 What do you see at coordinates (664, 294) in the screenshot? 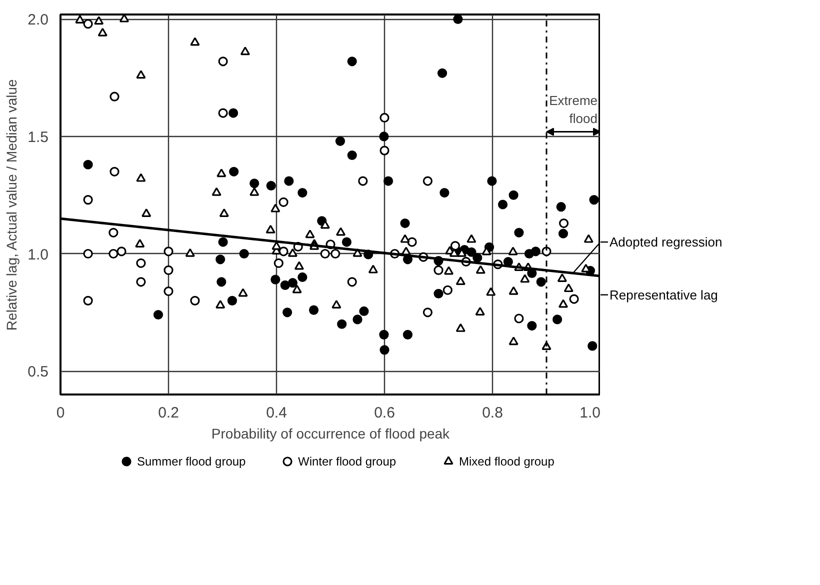
I see `annotation: Representative lag` at bounding box center [664, 294].